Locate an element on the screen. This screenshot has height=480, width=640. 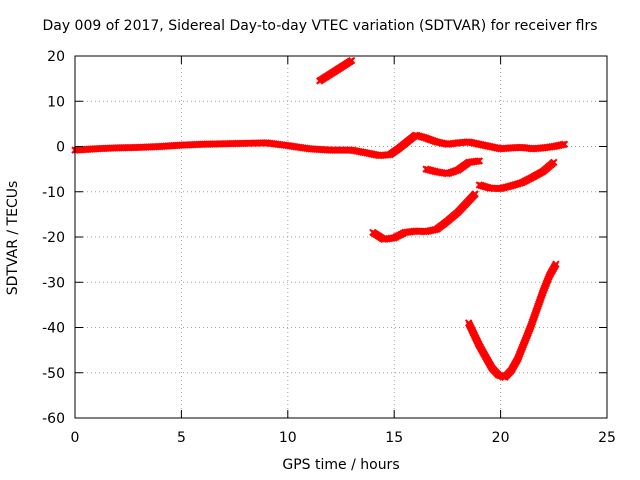
x-tick-label: 15 is located at coordinates (394, 438).